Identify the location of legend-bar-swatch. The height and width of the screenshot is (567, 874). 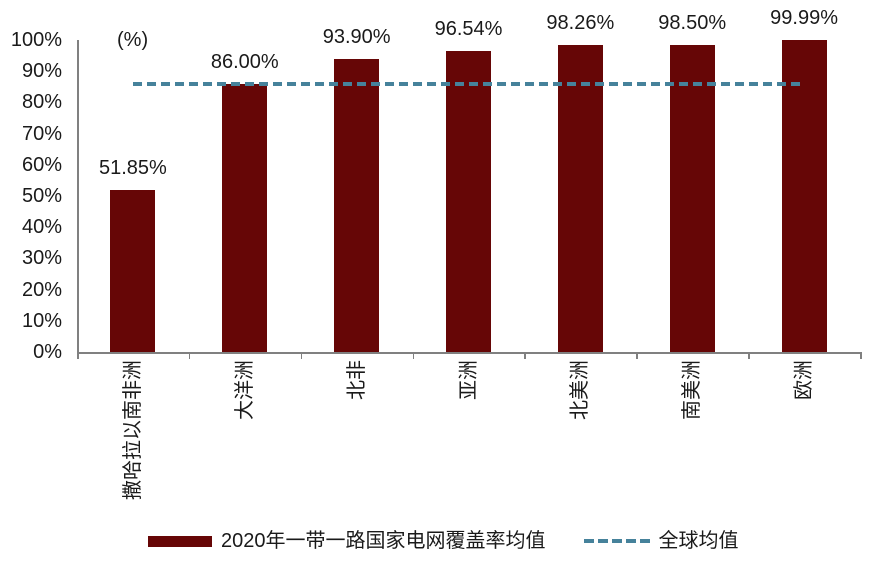
(180, 541).